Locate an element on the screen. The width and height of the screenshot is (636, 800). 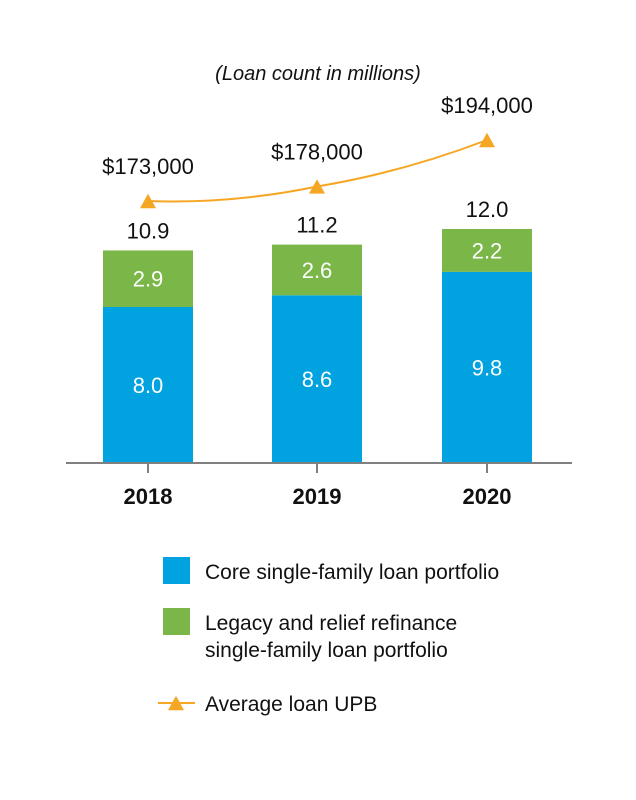
bar-legacy-2019 is located at coordinates (317, 270).